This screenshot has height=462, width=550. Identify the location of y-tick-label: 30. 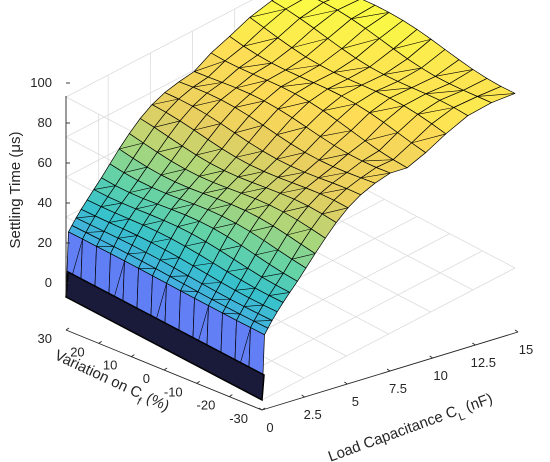
(45, 338).